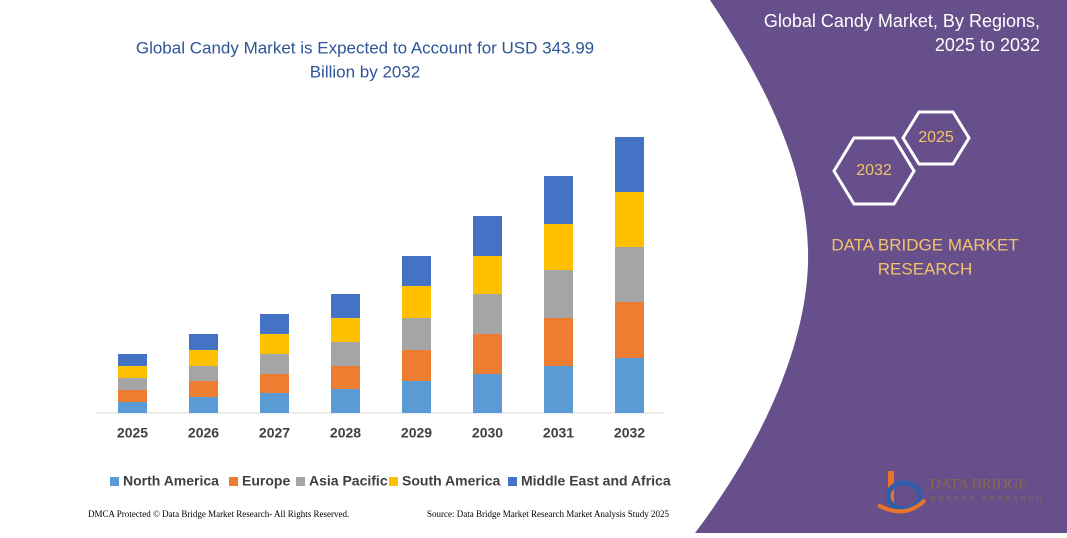  Describe the element at coordinates (203, 433) in the screenshot. I see `x-tick-label: 2026` at that location.